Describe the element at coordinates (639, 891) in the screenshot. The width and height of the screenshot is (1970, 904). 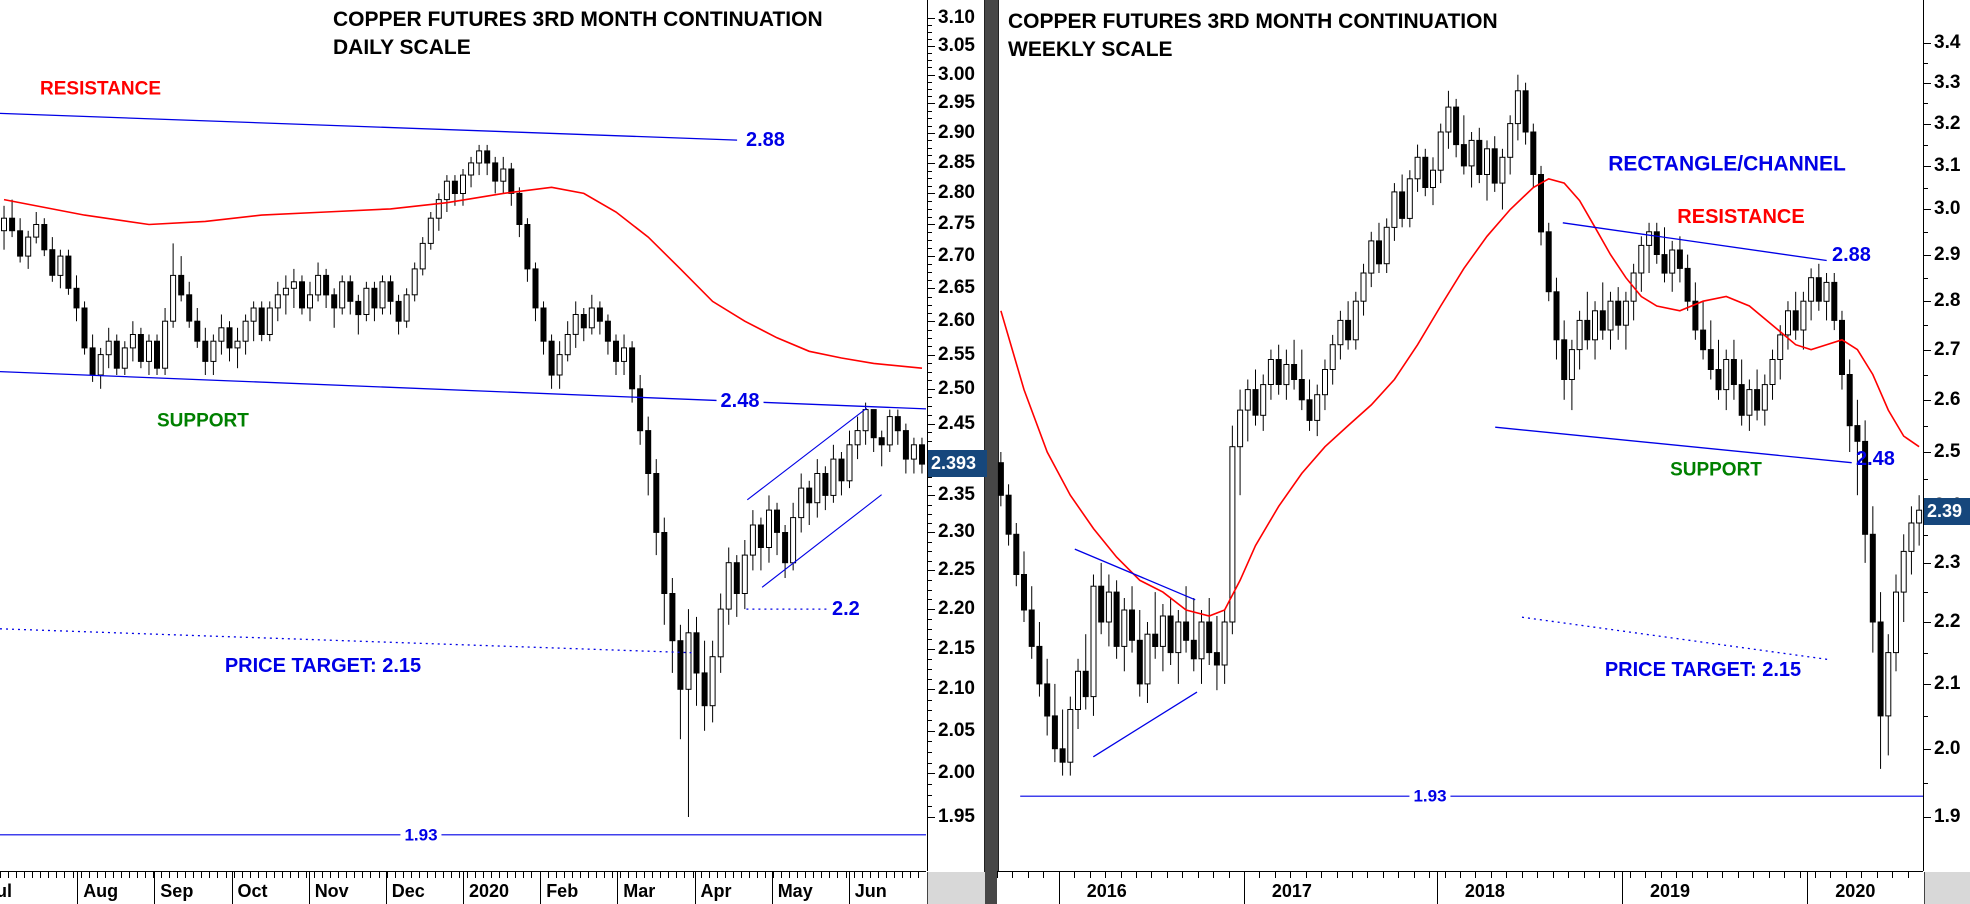
I see `month-label: Mar` at that location.